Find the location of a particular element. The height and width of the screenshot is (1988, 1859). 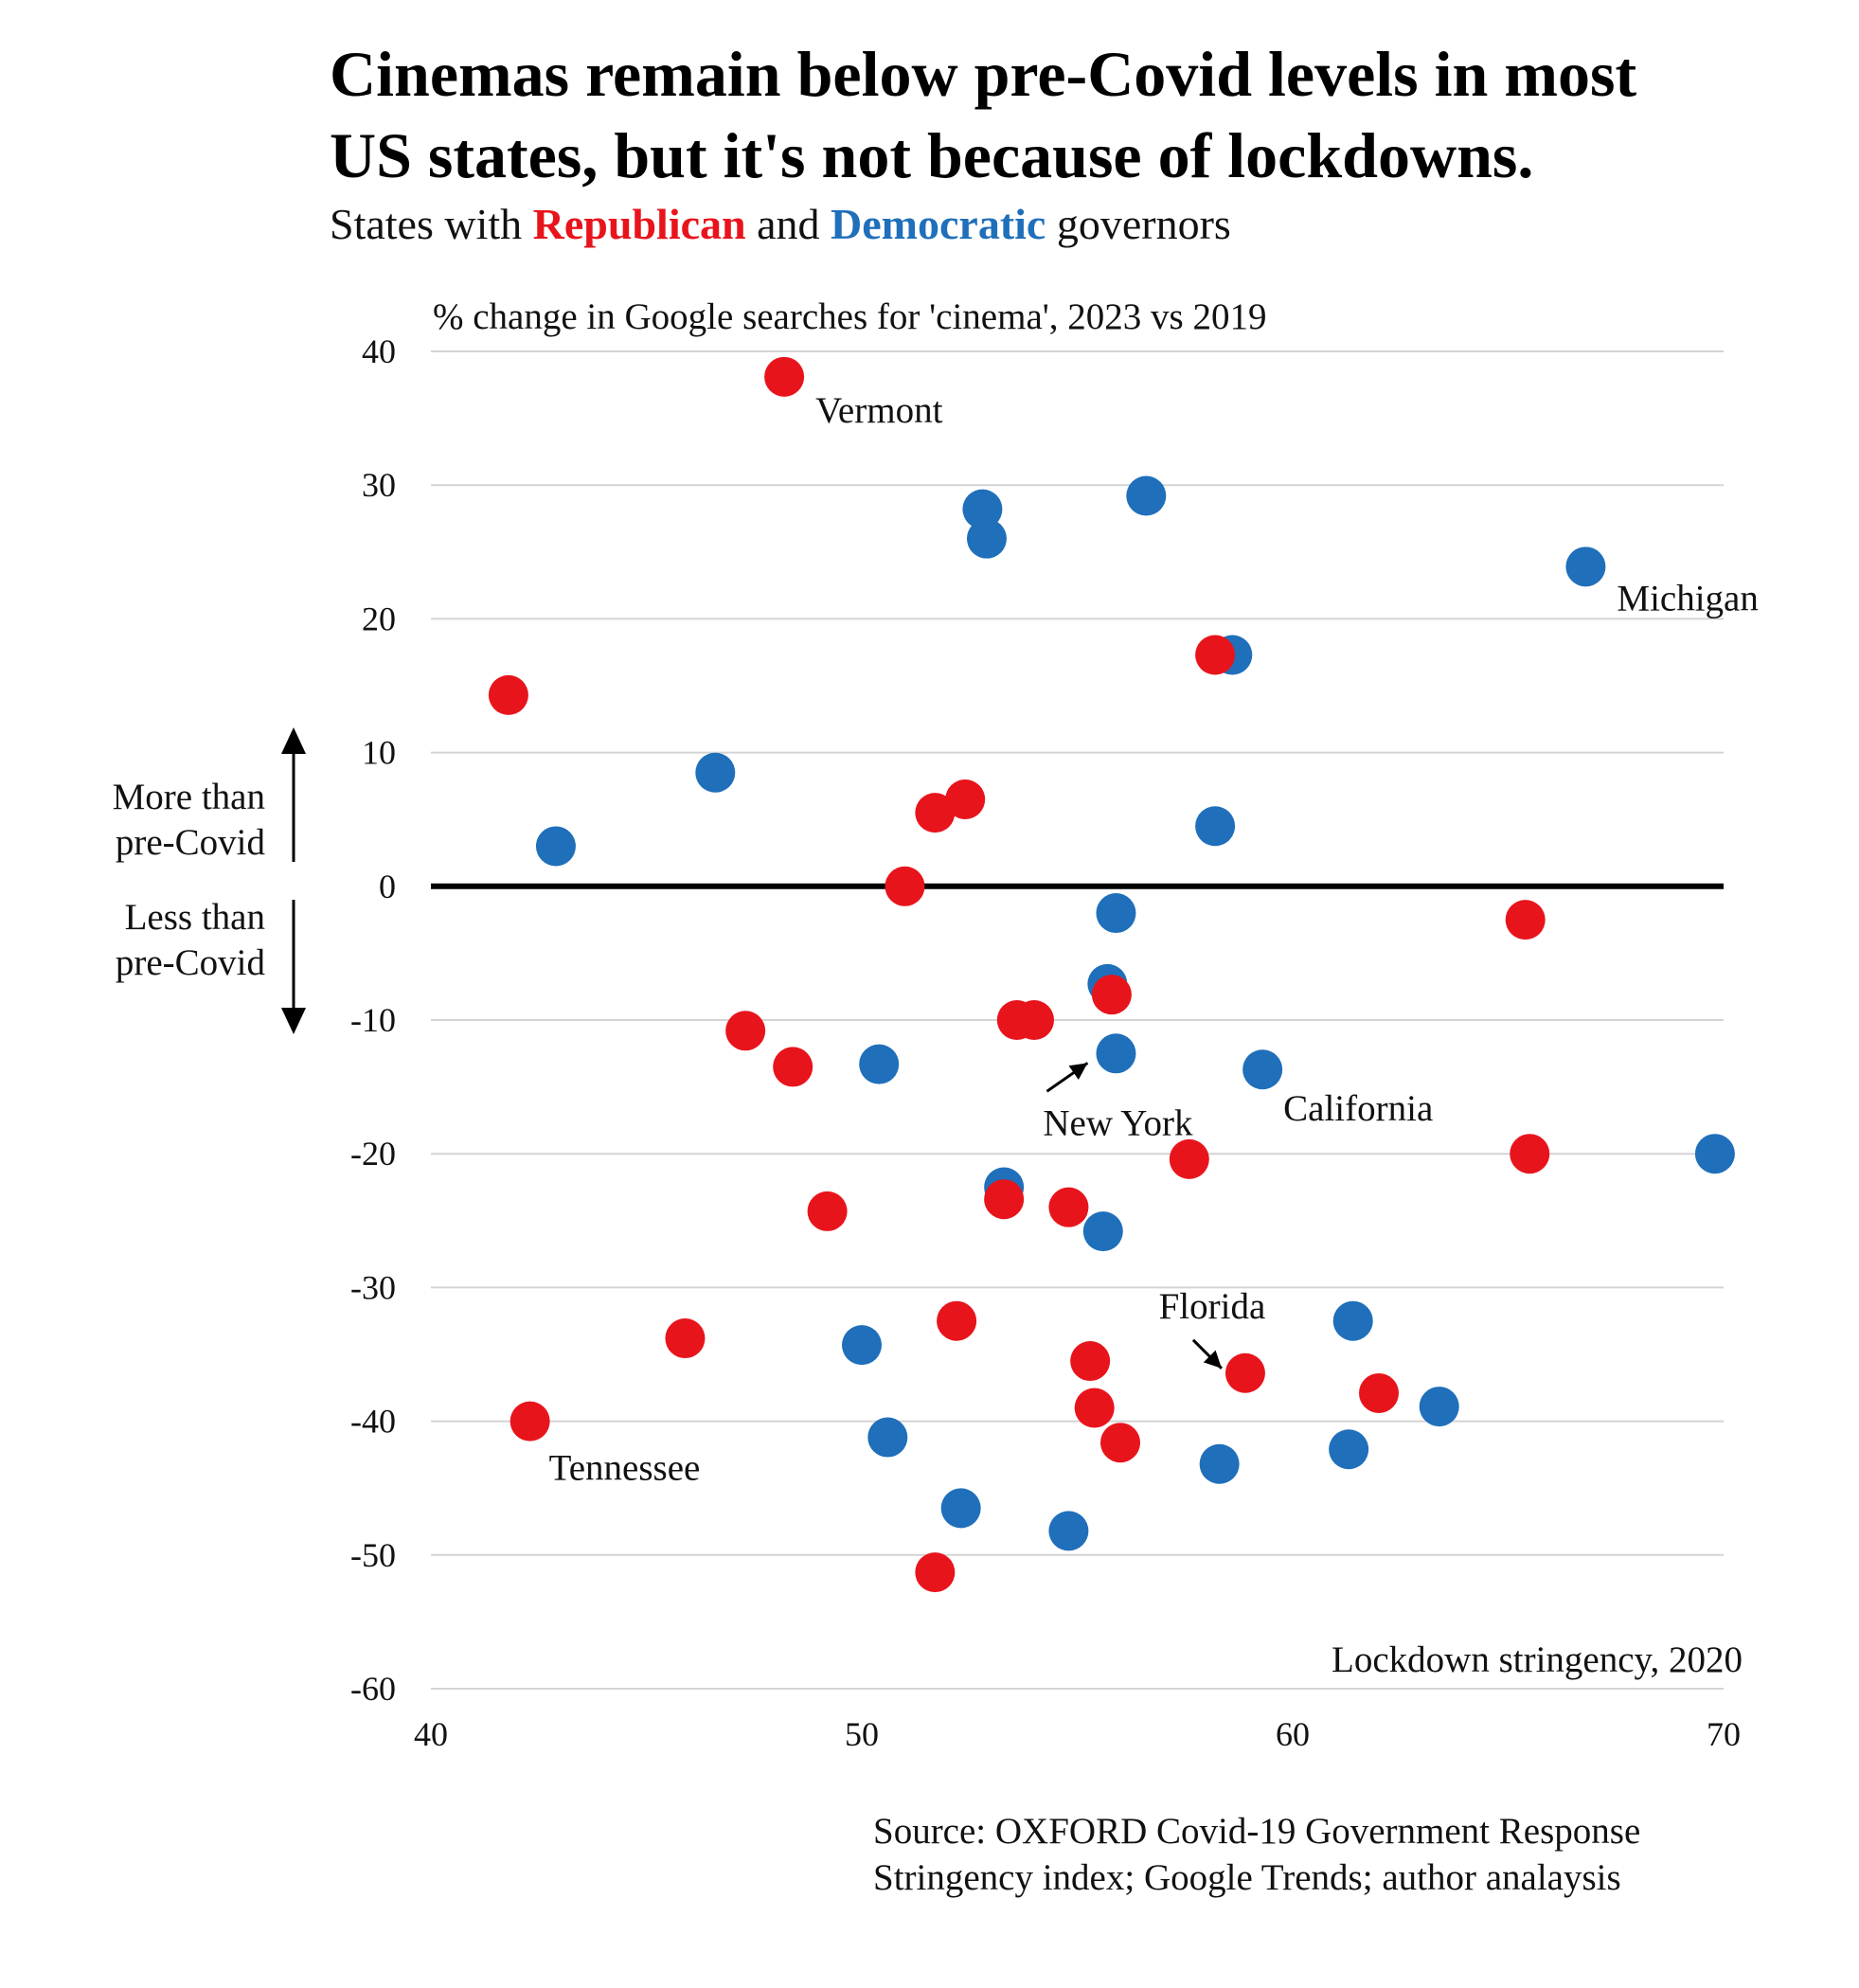

less-note-line-1: Less than is located at coordinates (195, 918).